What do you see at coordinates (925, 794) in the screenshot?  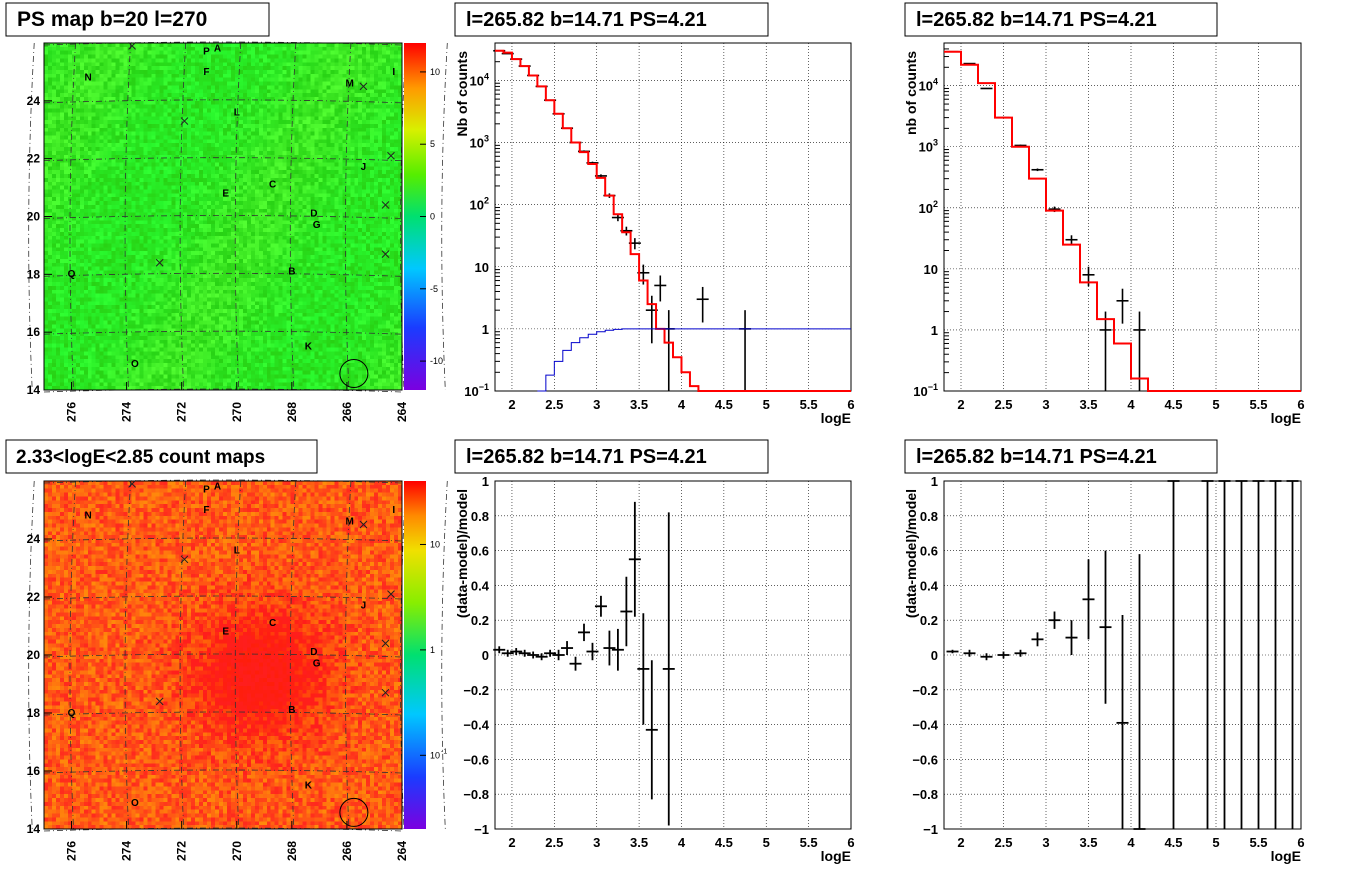 I see `res2-ytick-label: −0.8` at bounding box center [925, 794].